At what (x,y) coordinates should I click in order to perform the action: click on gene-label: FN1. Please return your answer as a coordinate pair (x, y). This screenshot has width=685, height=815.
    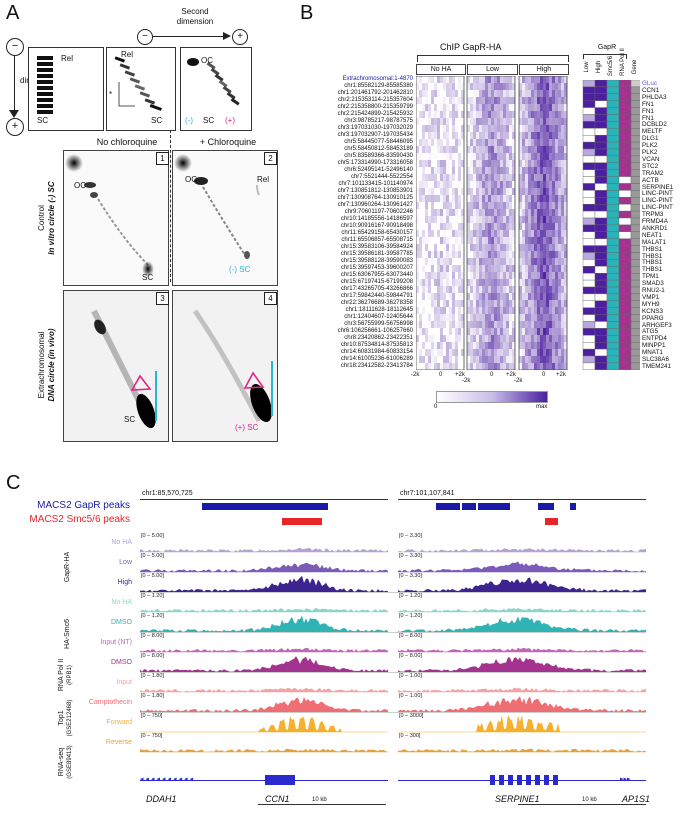
    Looking at the image, I should click on (648, 118).